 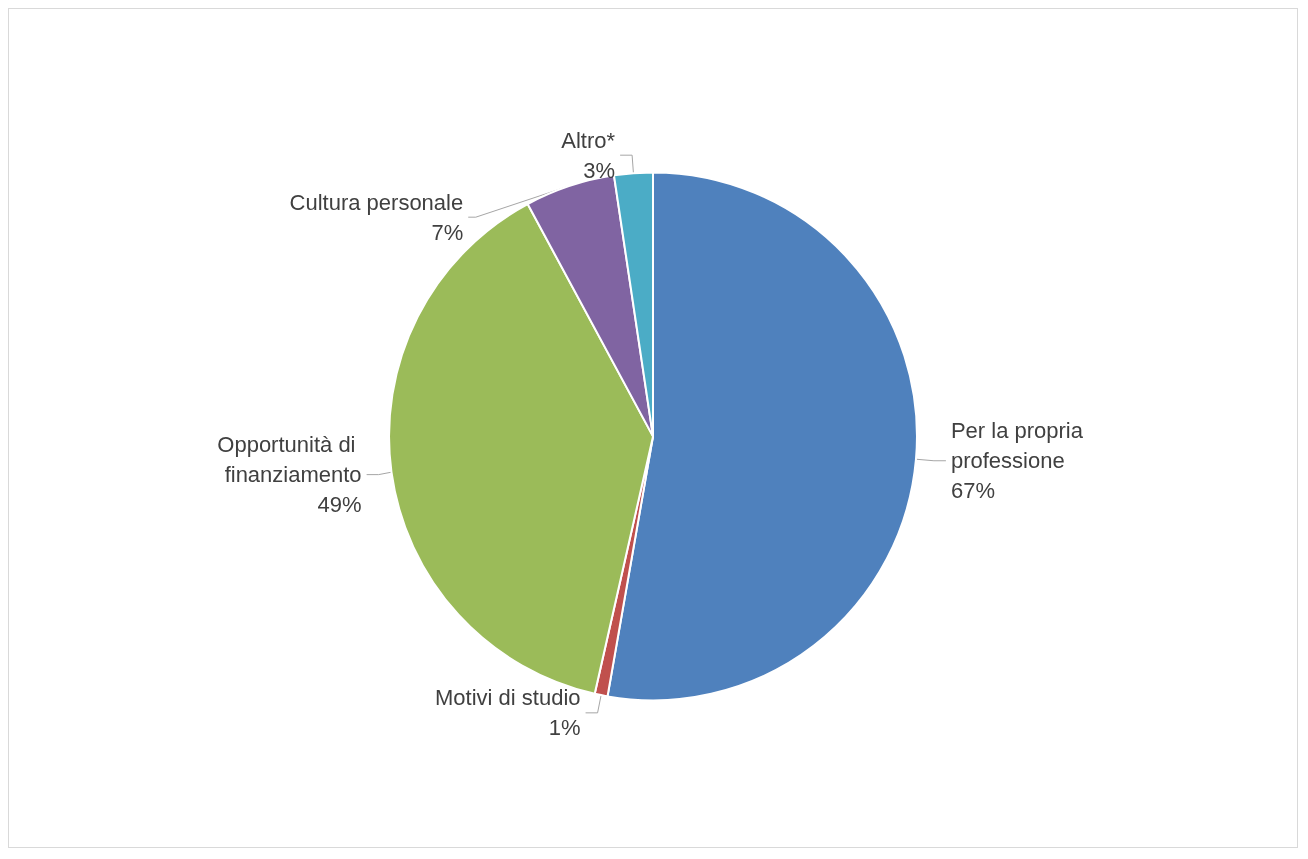 I want to click on data-label: 7%, so click(x=447, y=232).